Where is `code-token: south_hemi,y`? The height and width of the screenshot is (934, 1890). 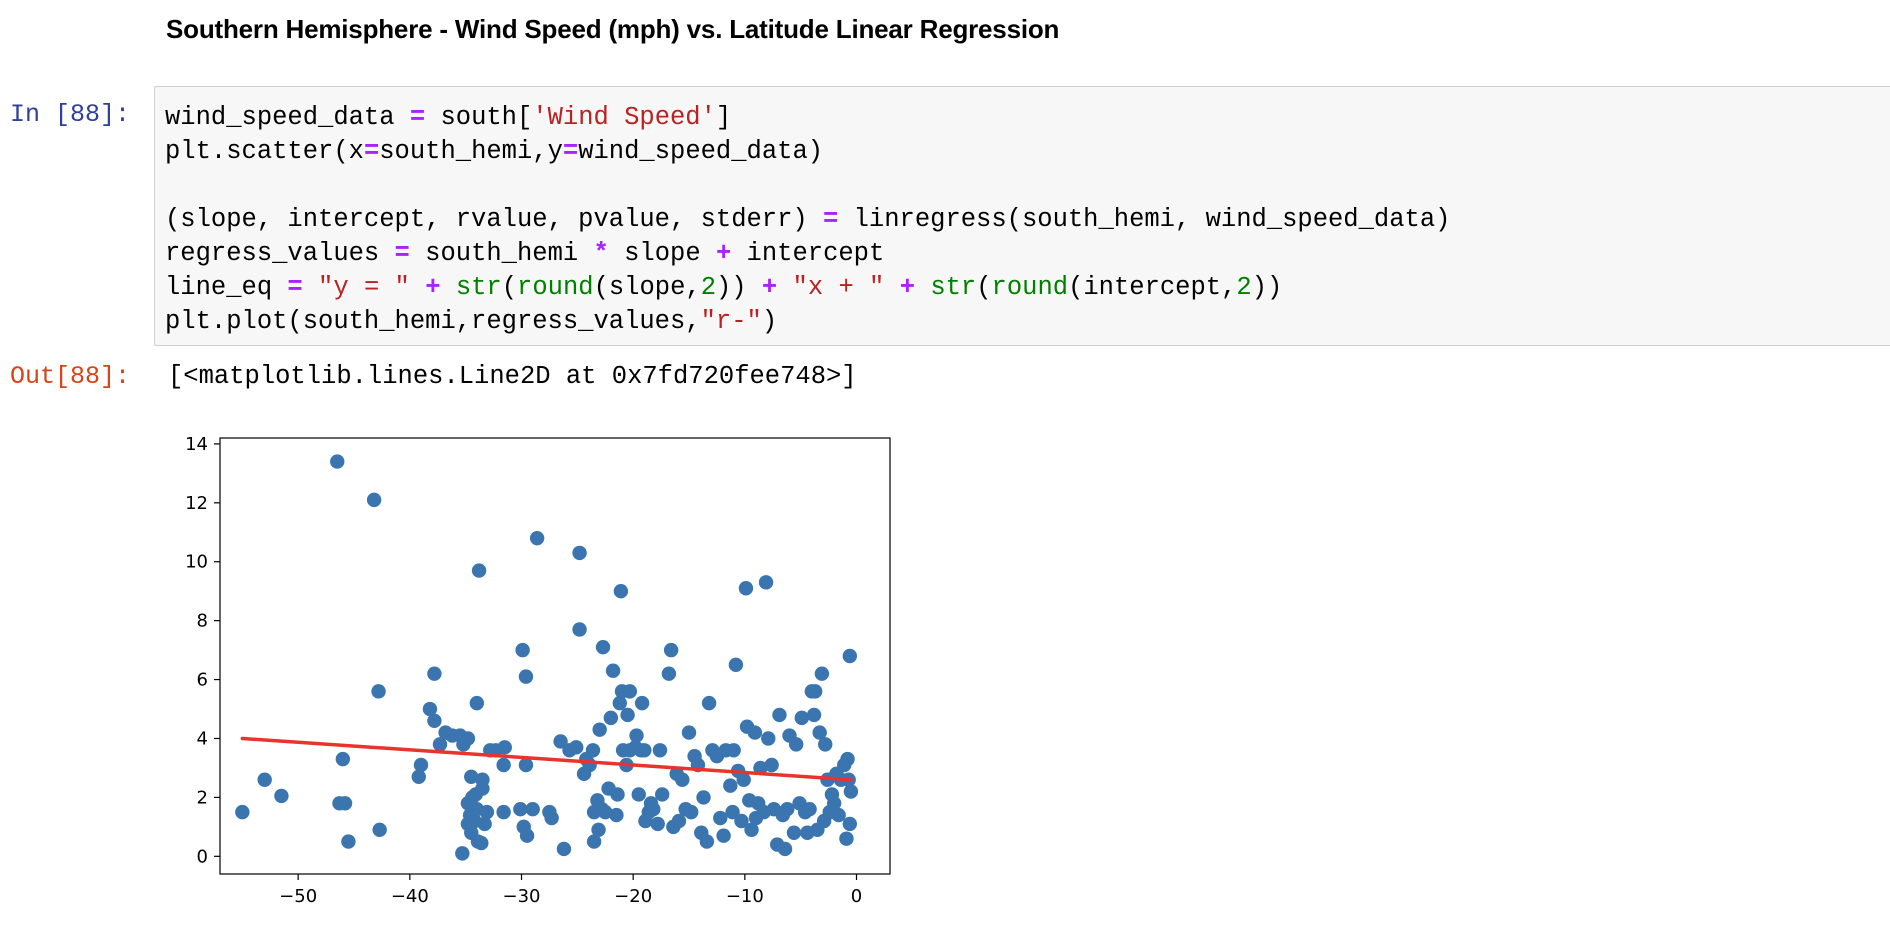
code-token: south_hemi,y is located at coordinates (471, 151).